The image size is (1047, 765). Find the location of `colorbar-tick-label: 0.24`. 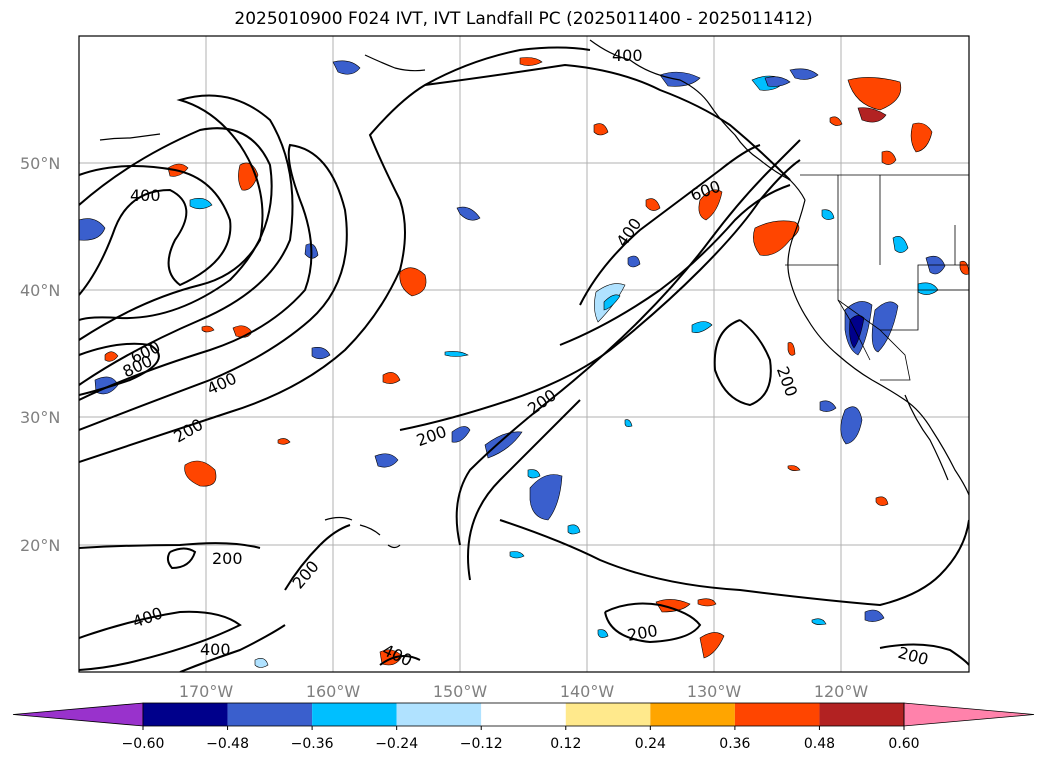

colorbar-tick-label: 0.24 is located at coordinates (650, 744).